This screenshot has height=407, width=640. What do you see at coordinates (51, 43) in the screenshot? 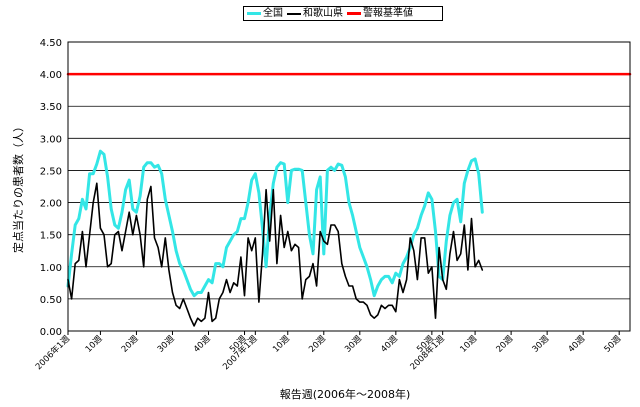
I see `y-tick-label: 4.50` at bounding box center [51, 43].